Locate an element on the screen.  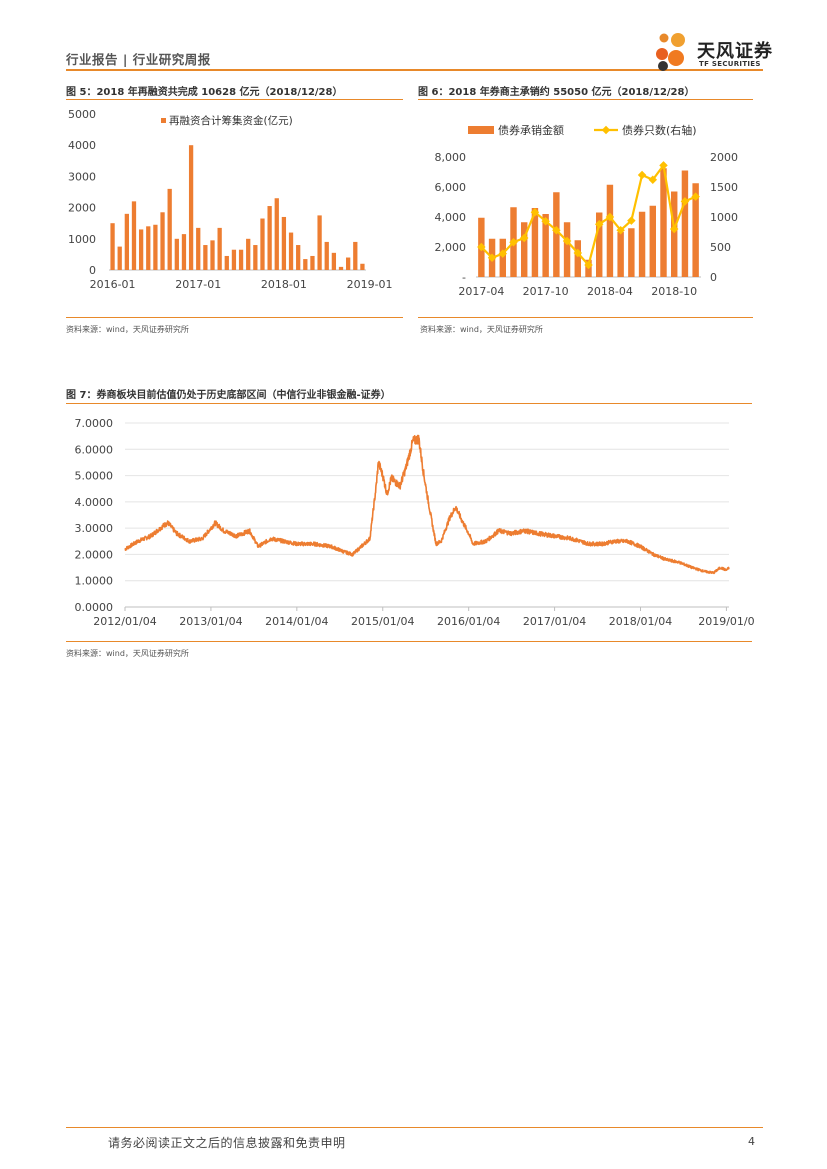
fig7-y-tick-label: 4.0000 is located at coordinates (94, 502).